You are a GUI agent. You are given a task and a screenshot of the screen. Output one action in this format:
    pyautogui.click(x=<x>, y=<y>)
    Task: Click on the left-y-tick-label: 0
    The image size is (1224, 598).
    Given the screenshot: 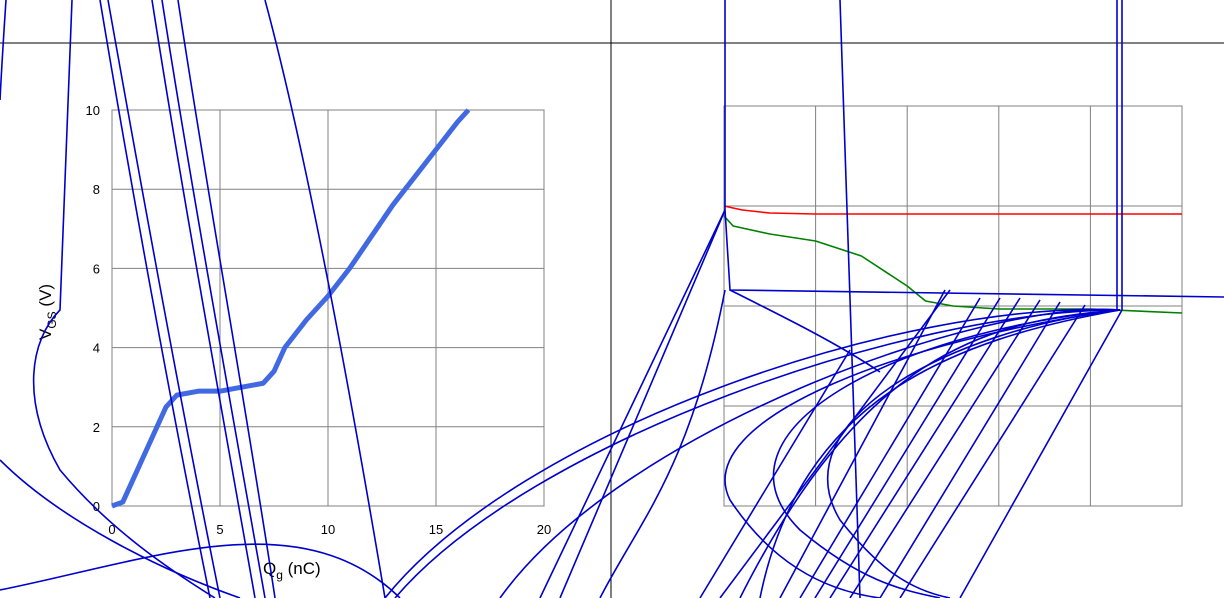 What is the action you would take?
    pyautogui.click(x=96, y=506)
    